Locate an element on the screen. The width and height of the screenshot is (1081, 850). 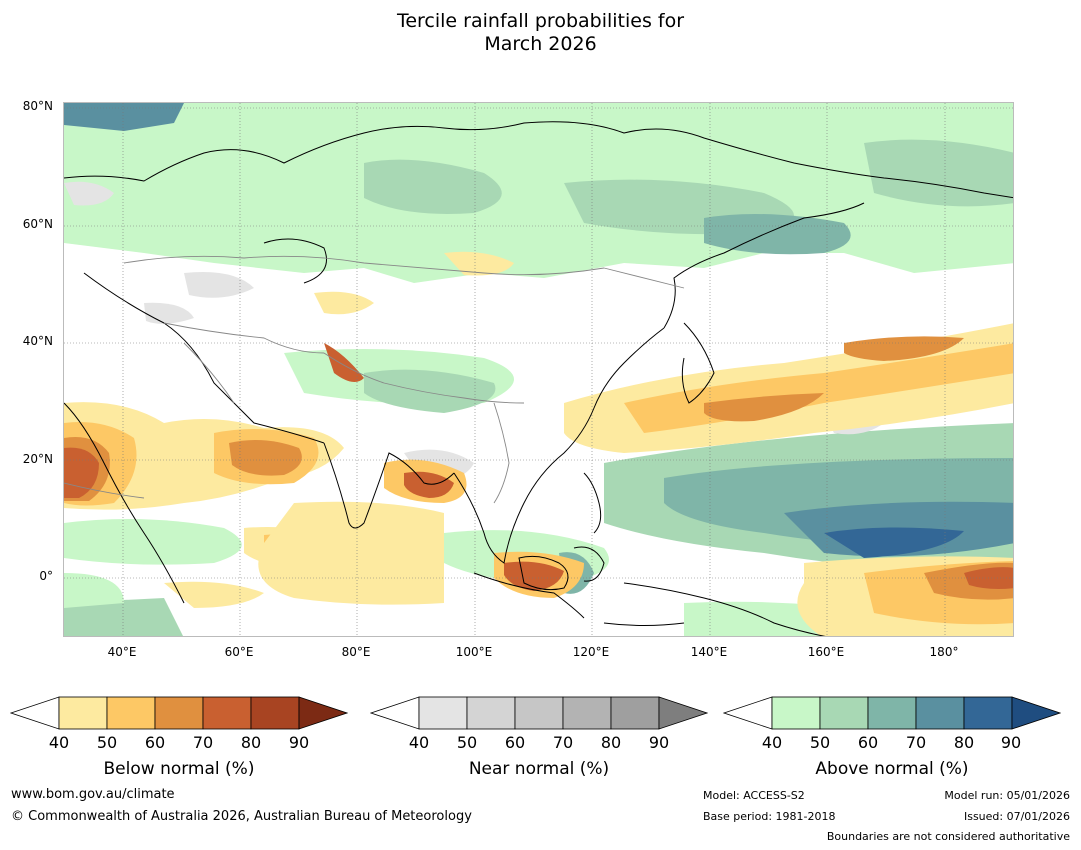
lon-label-120e: 120°E is located at coordinates (591, 652).